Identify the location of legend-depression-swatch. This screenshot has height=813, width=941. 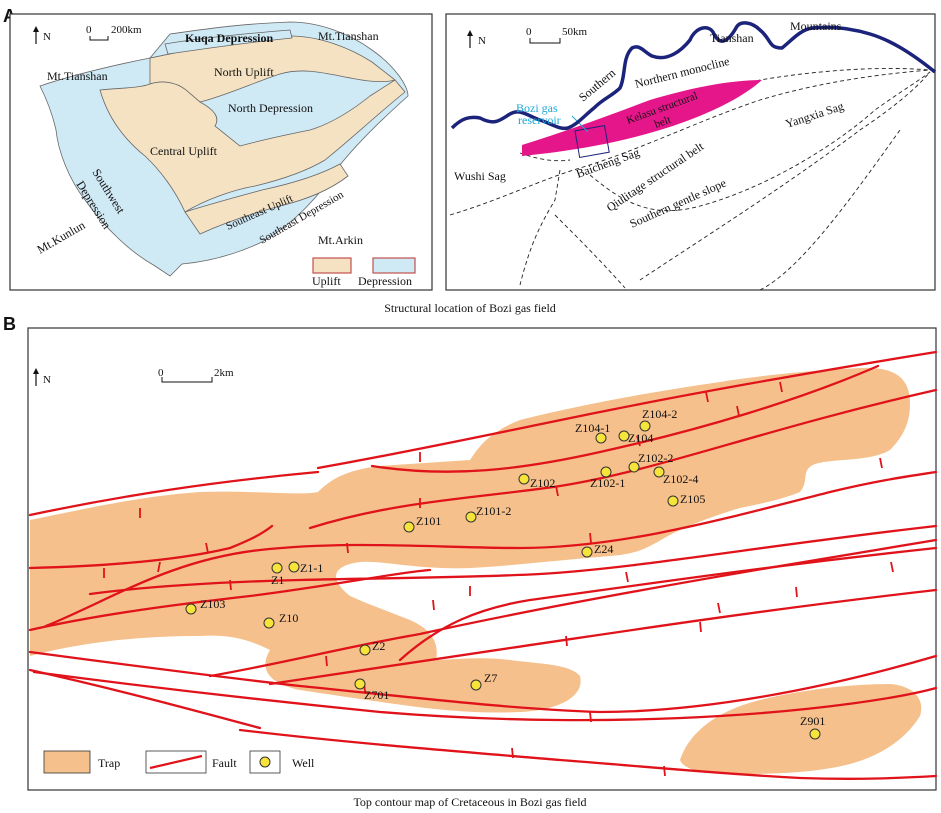
(394, 265).